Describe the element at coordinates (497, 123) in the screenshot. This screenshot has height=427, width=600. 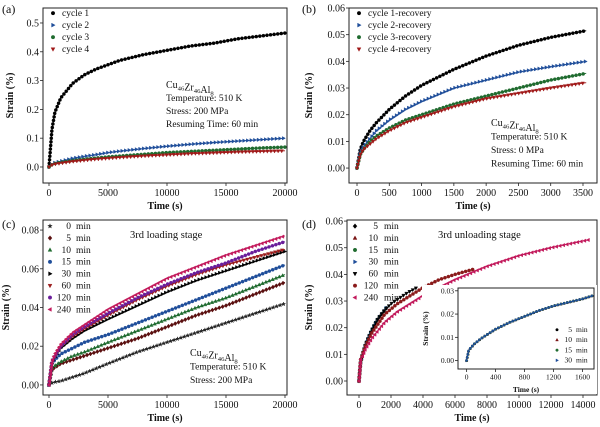
I see `element-symbol: Cu` at that location.